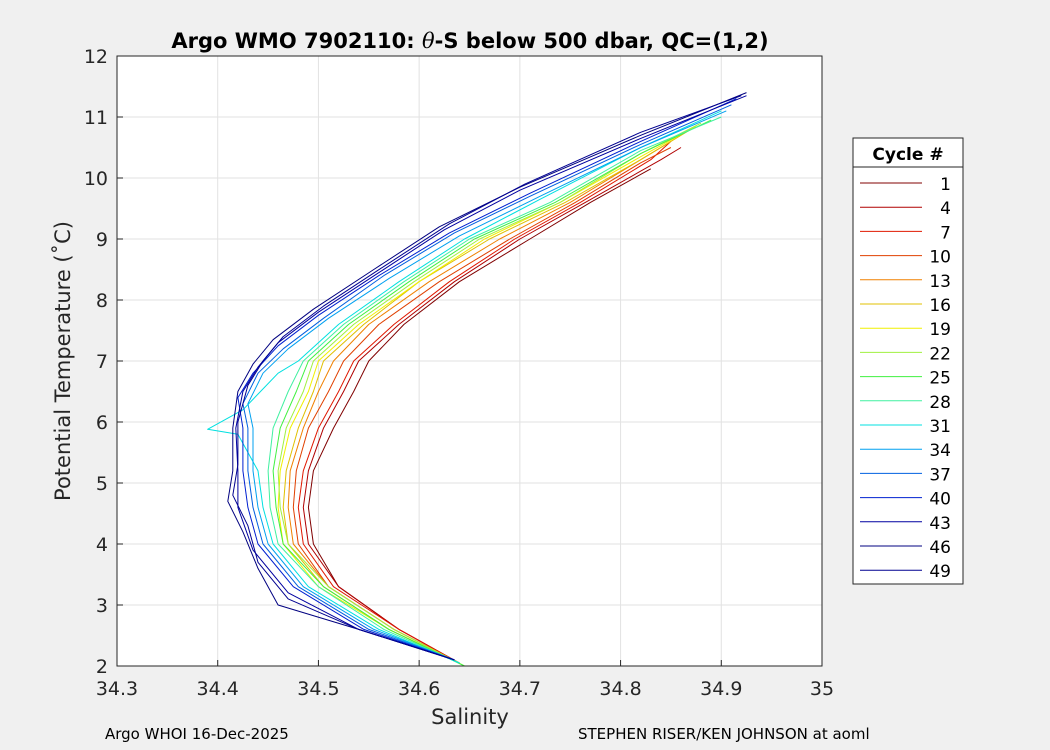 The width and height of the screenshot is (1050, 750). Describe the element at coordinates (940, 403) in the screenshot. I see `legend-label-28: 28` at that location.